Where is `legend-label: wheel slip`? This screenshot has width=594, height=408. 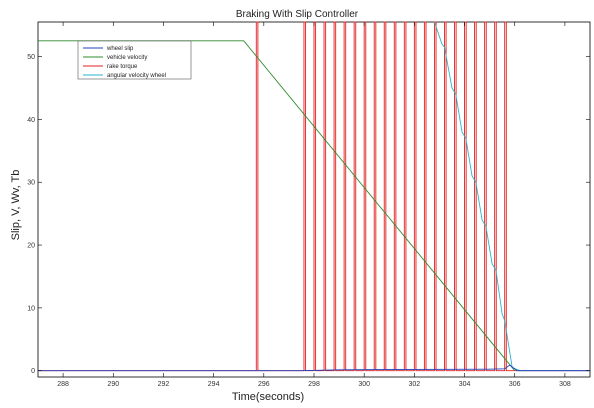 legend-label: wheel slip is located at coordinates (120, 49).